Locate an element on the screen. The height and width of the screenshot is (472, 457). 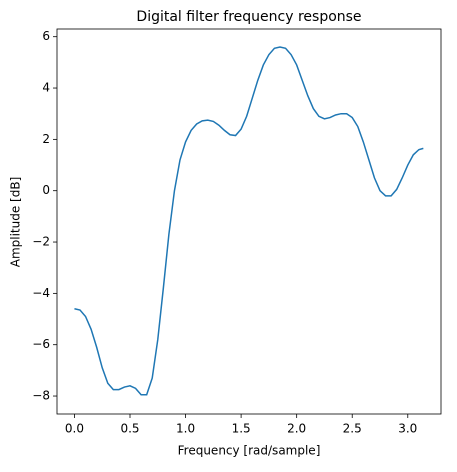
x-axis-label: Frequency [rad/sample] is located at coordinates (249, 451).